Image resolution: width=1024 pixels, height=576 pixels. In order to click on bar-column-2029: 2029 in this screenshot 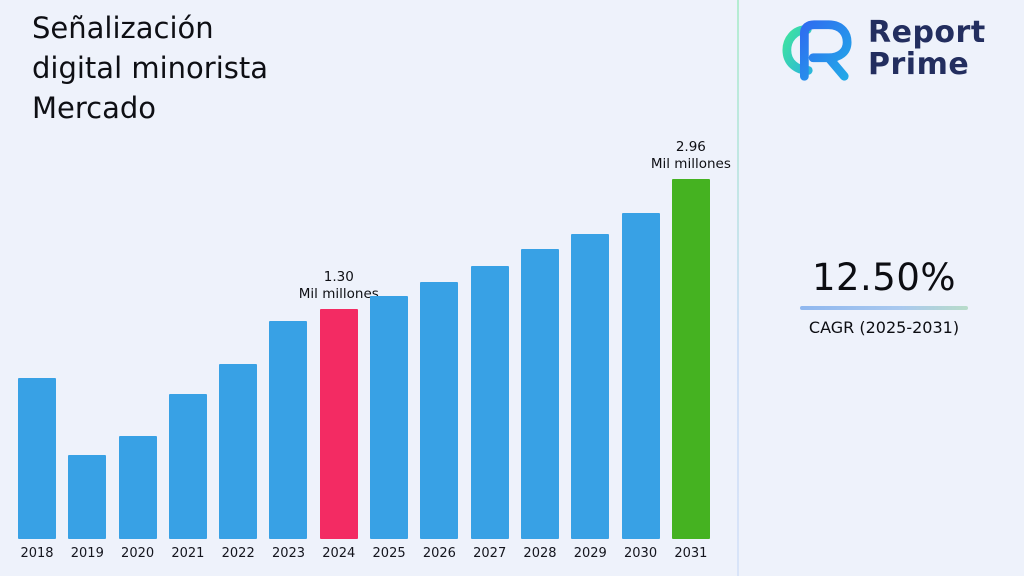, I will do `click(590, 397)`.